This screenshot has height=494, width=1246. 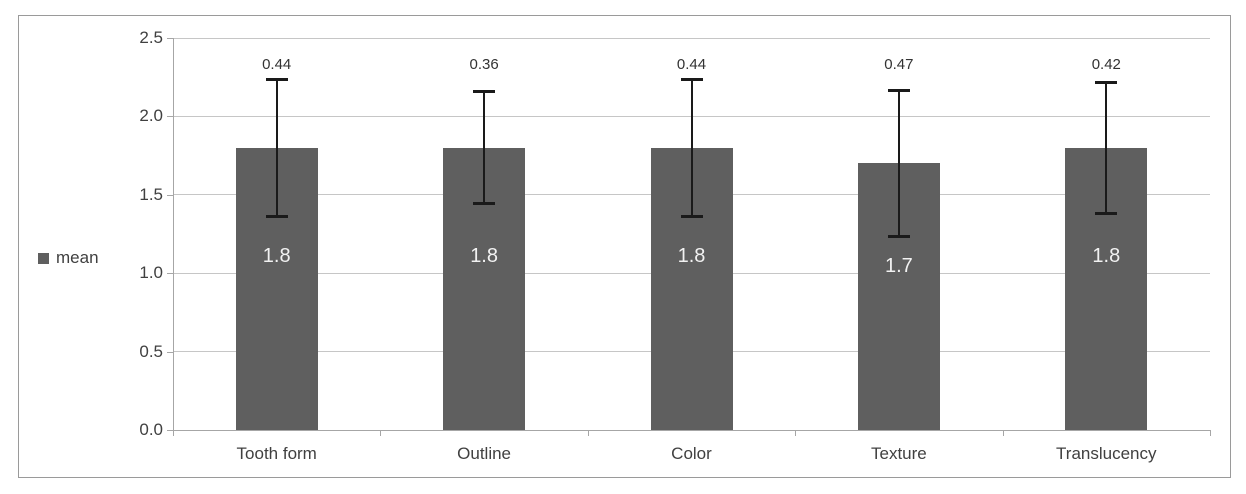 What do you see at coordinates (898, 266) in the screenshot?
I see `bar-value-label: 1.7` at bounding box center [898, 266].